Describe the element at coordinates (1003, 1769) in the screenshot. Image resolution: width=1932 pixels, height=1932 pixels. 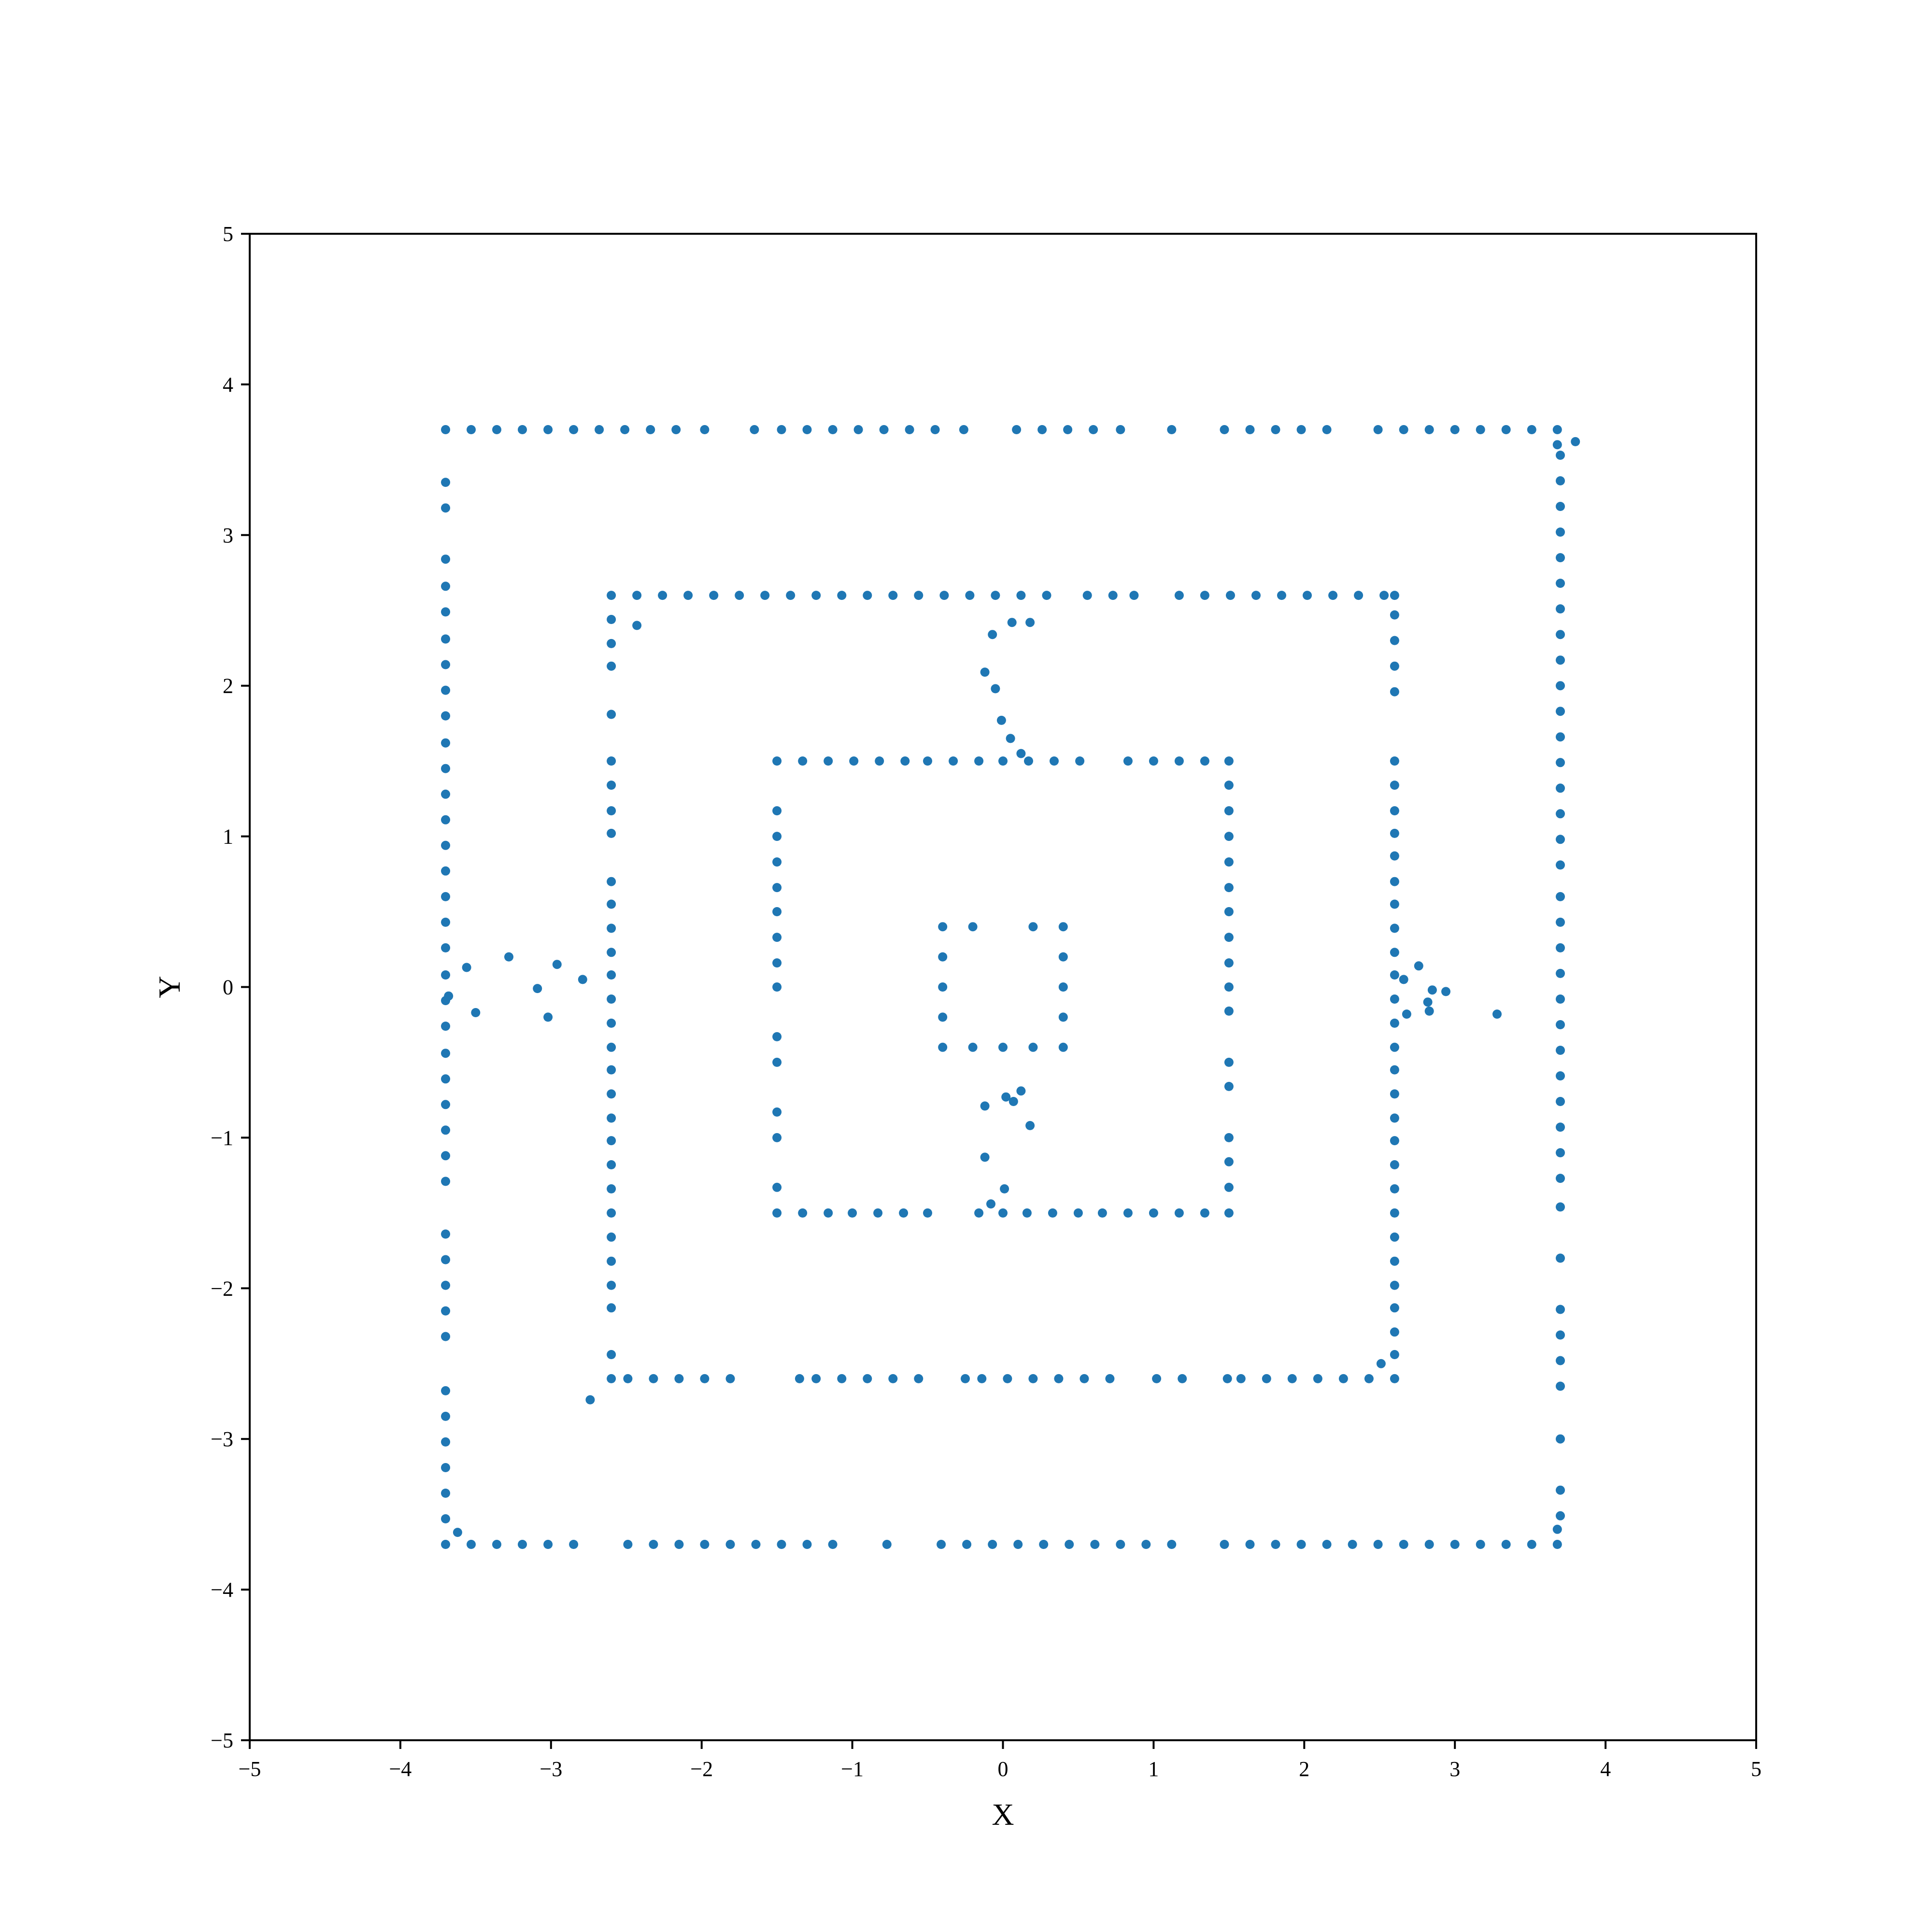
I see `x-tick-label: 0` at that location.